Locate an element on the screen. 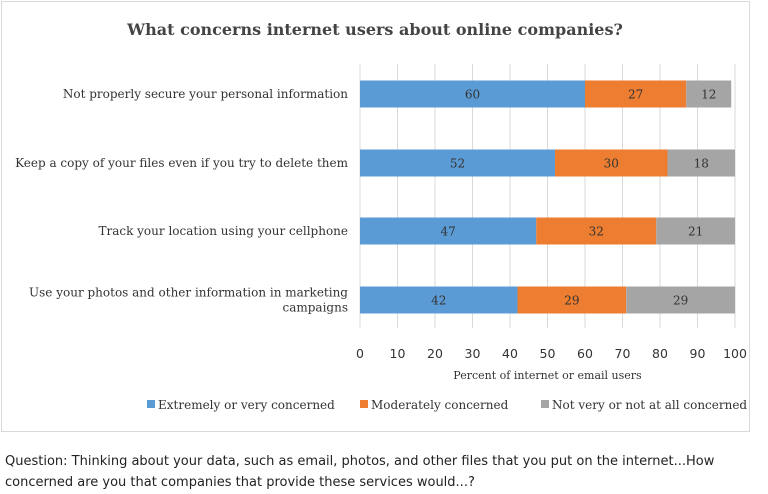  x-tick-label: 20 is located at coordinates (435, 353).